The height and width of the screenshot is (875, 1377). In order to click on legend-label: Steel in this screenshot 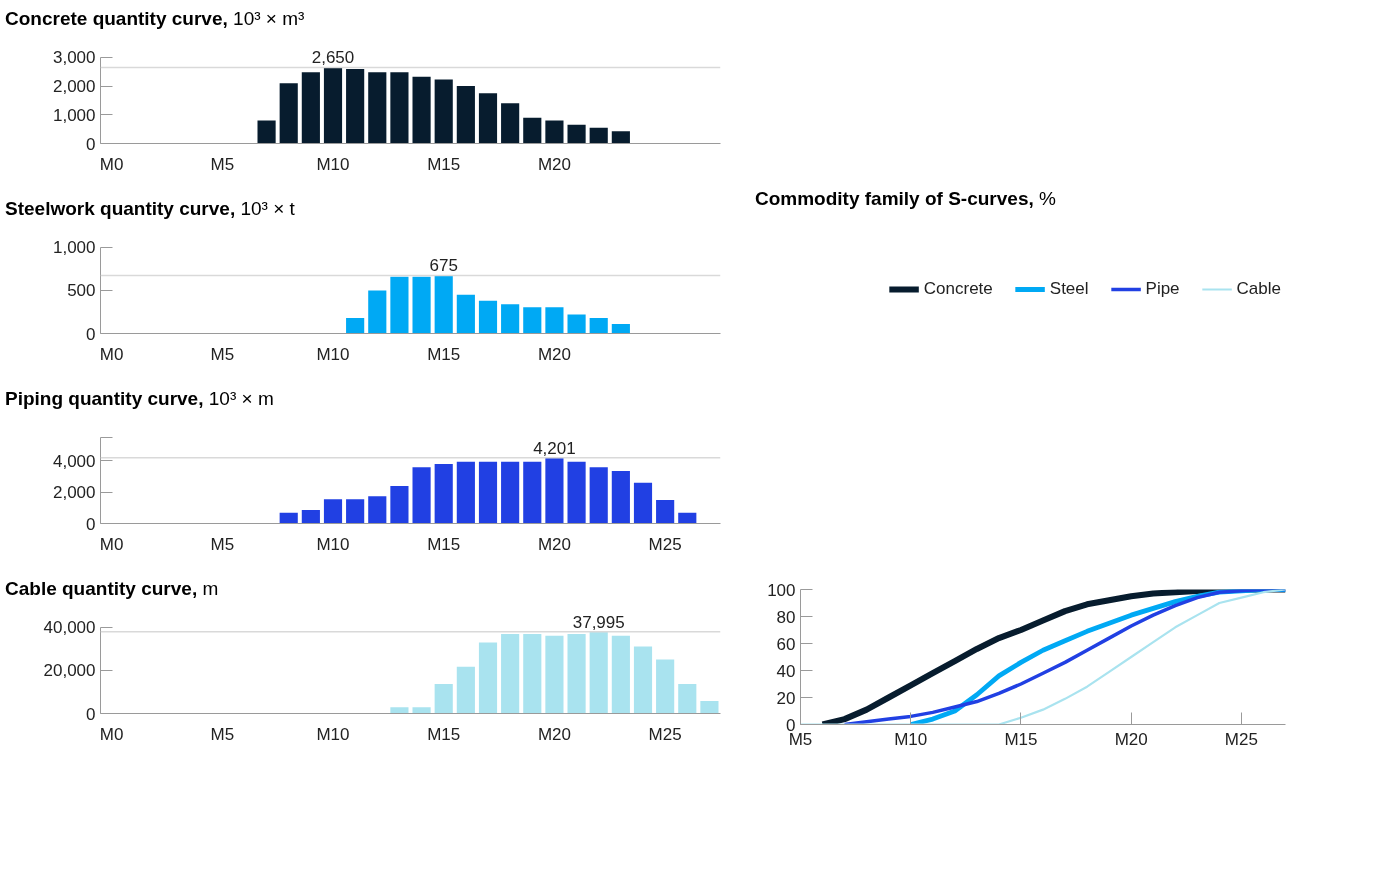, I will do `click(1069, 288)`.